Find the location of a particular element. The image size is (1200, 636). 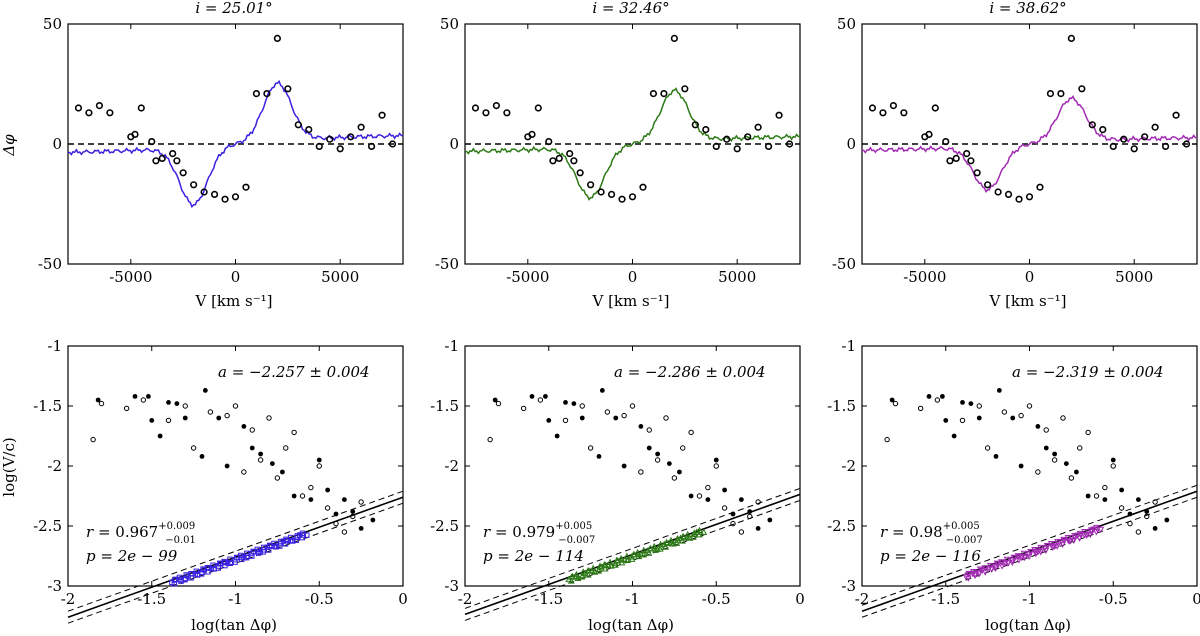

bottom-3-xtick-label: -0.5 is located at coordinates (1113, 599).